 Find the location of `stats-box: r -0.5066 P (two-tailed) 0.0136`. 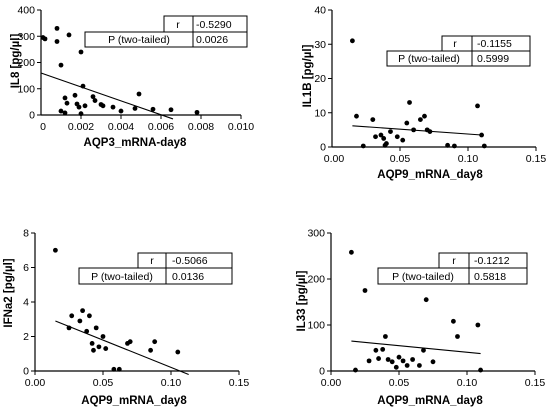

stats-box: r -0.5066 P (two-tailed) 0.0136 is located at coordinates (155, 268).